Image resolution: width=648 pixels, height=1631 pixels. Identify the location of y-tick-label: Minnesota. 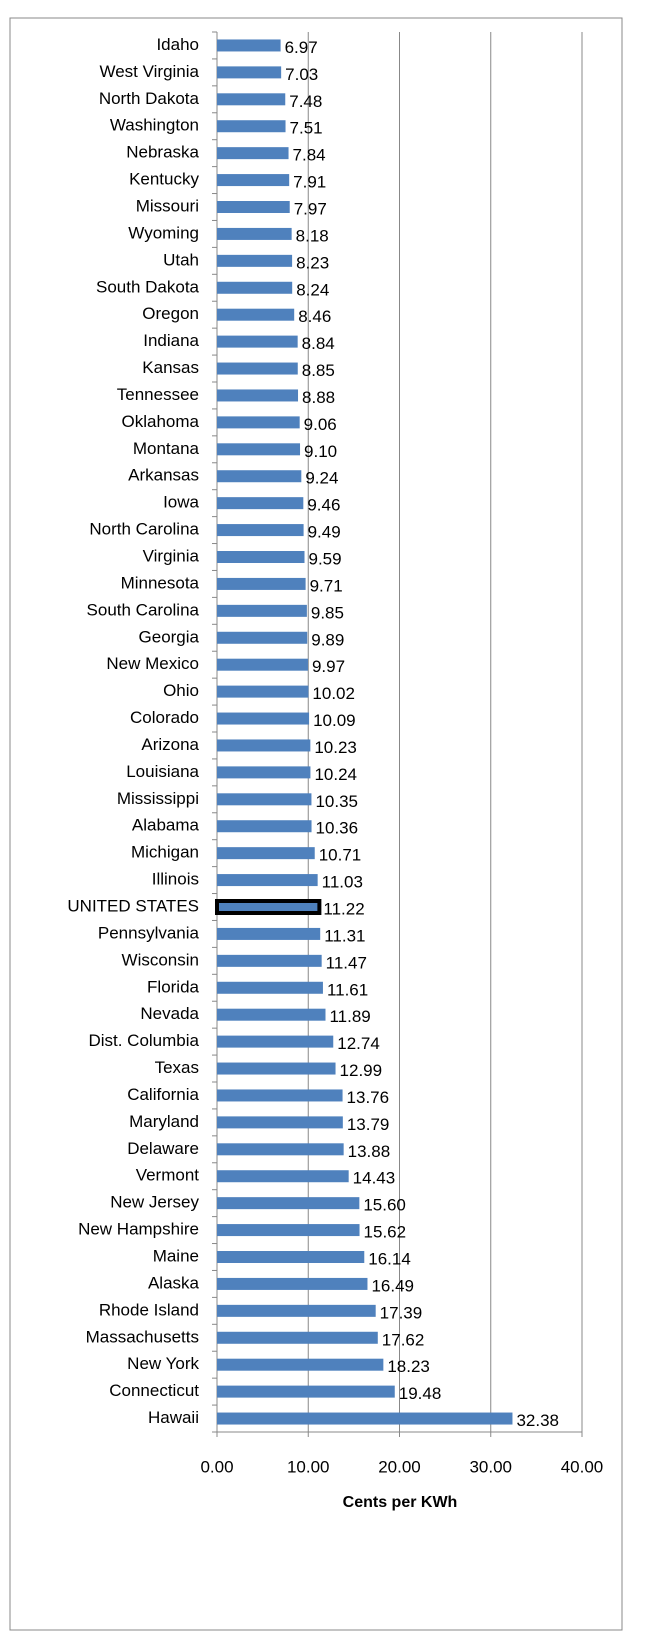
(160, 582).